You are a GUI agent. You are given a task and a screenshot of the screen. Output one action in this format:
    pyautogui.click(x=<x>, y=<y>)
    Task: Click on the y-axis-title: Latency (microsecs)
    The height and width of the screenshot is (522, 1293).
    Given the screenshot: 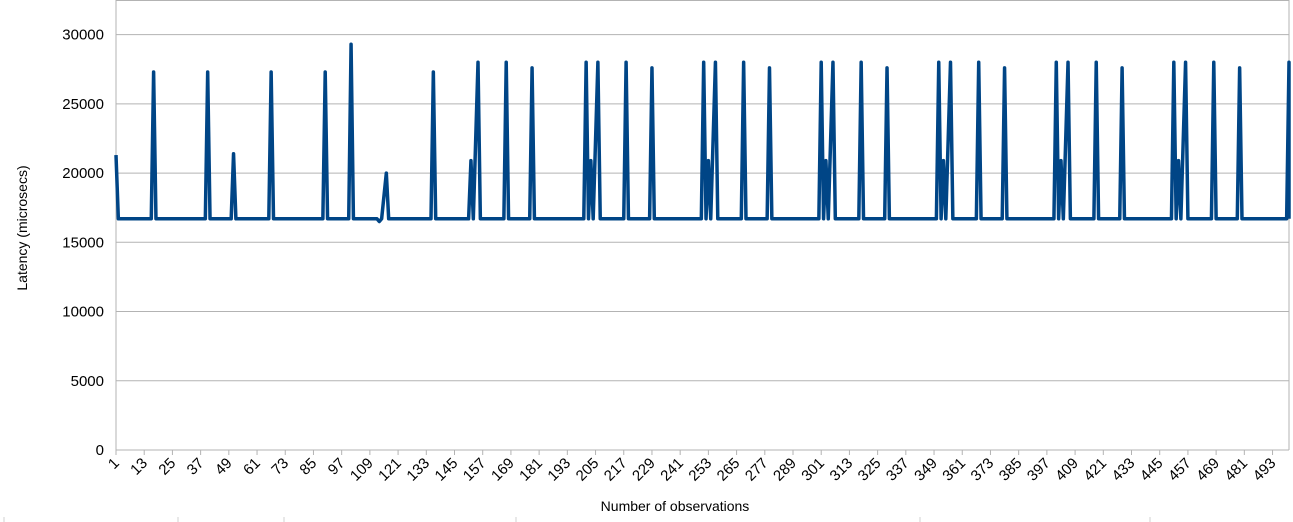 What is the action you would take?
    pyautogui.click(x=22, y=227)
    